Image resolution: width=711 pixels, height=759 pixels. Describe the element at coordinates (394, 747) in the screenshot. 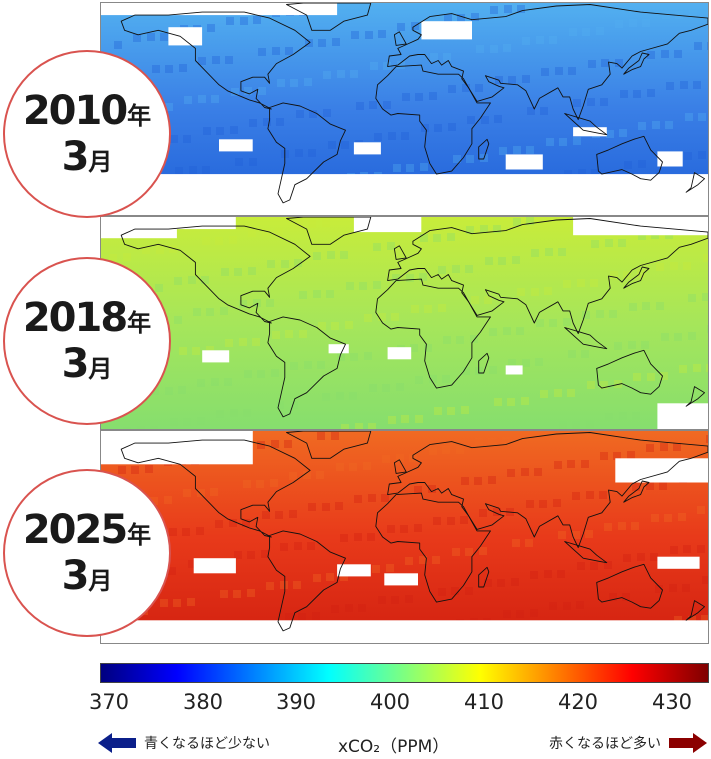

I see `unit-label: xCO₂（PPM）` at that location.